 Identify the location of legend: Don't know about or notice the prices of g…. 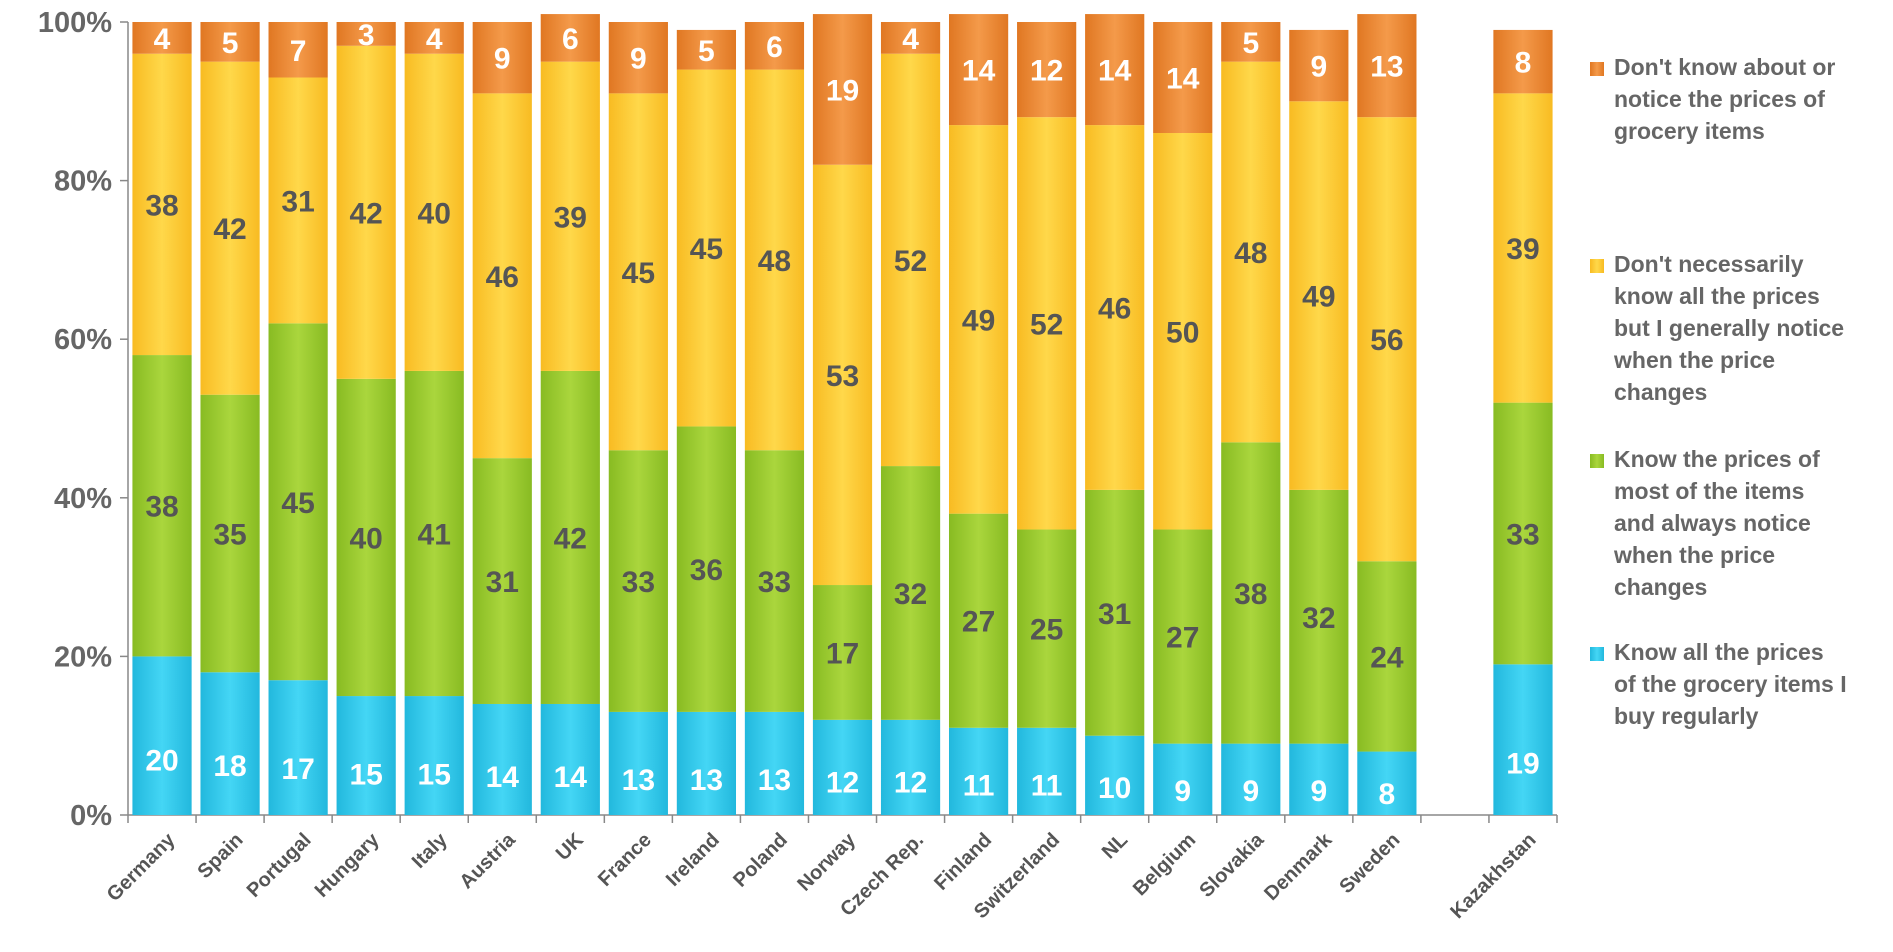
(1718, 391).